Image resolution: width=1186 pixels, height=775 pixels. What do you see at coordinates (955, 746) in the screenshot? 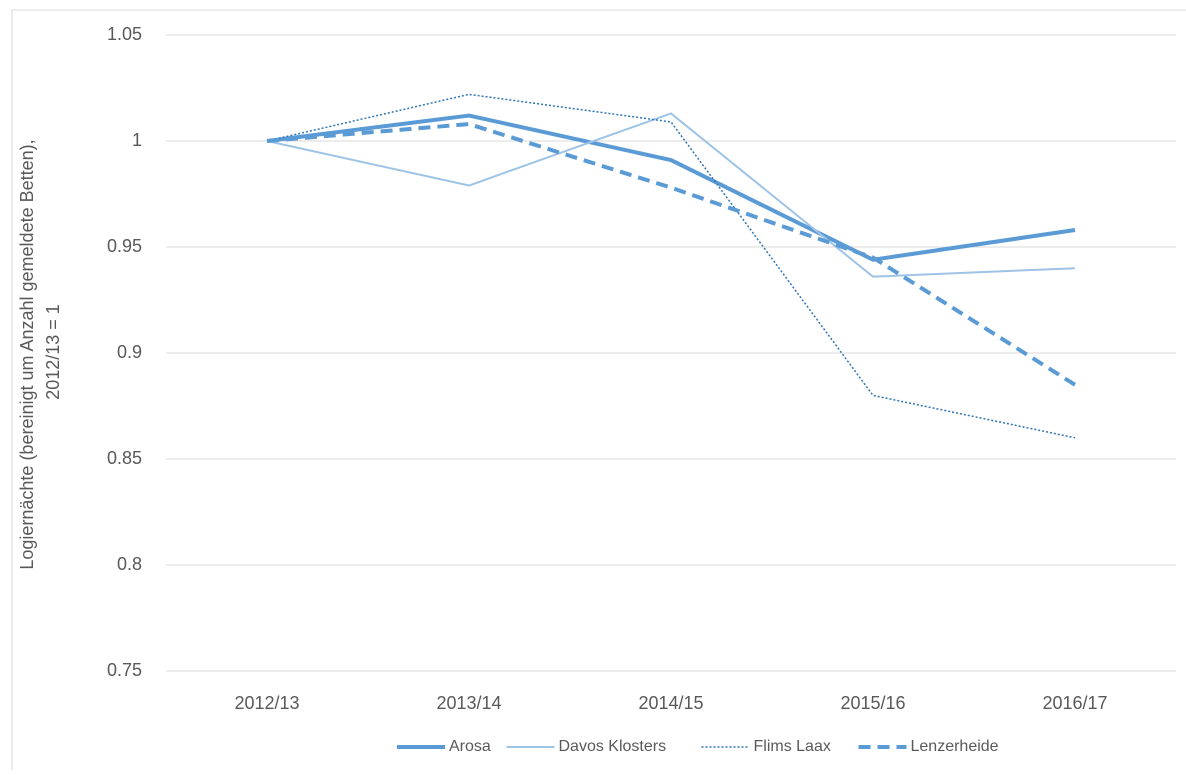
I see `legend-label: Lenzerheide` at bounding box center [955, 746].